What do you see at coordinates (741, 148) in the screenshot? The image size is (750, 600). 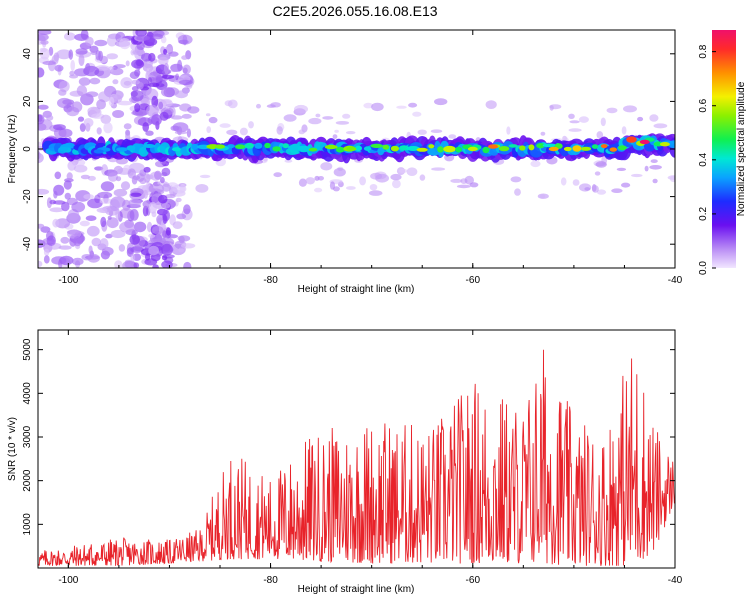 I see `colorbar-label: Normalized spectral amplitude` at bounding box center [741, 148].